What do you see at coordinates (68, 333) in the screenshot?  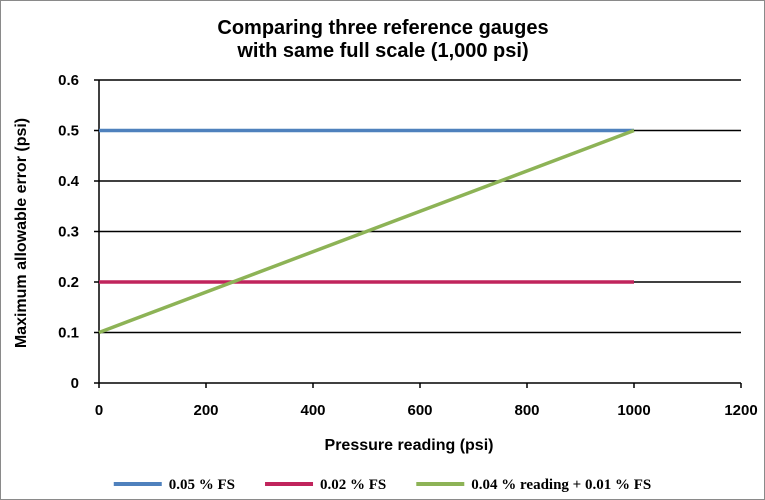 I see `y-tick-label-1: 0.1` at bounding box center [68, 333].